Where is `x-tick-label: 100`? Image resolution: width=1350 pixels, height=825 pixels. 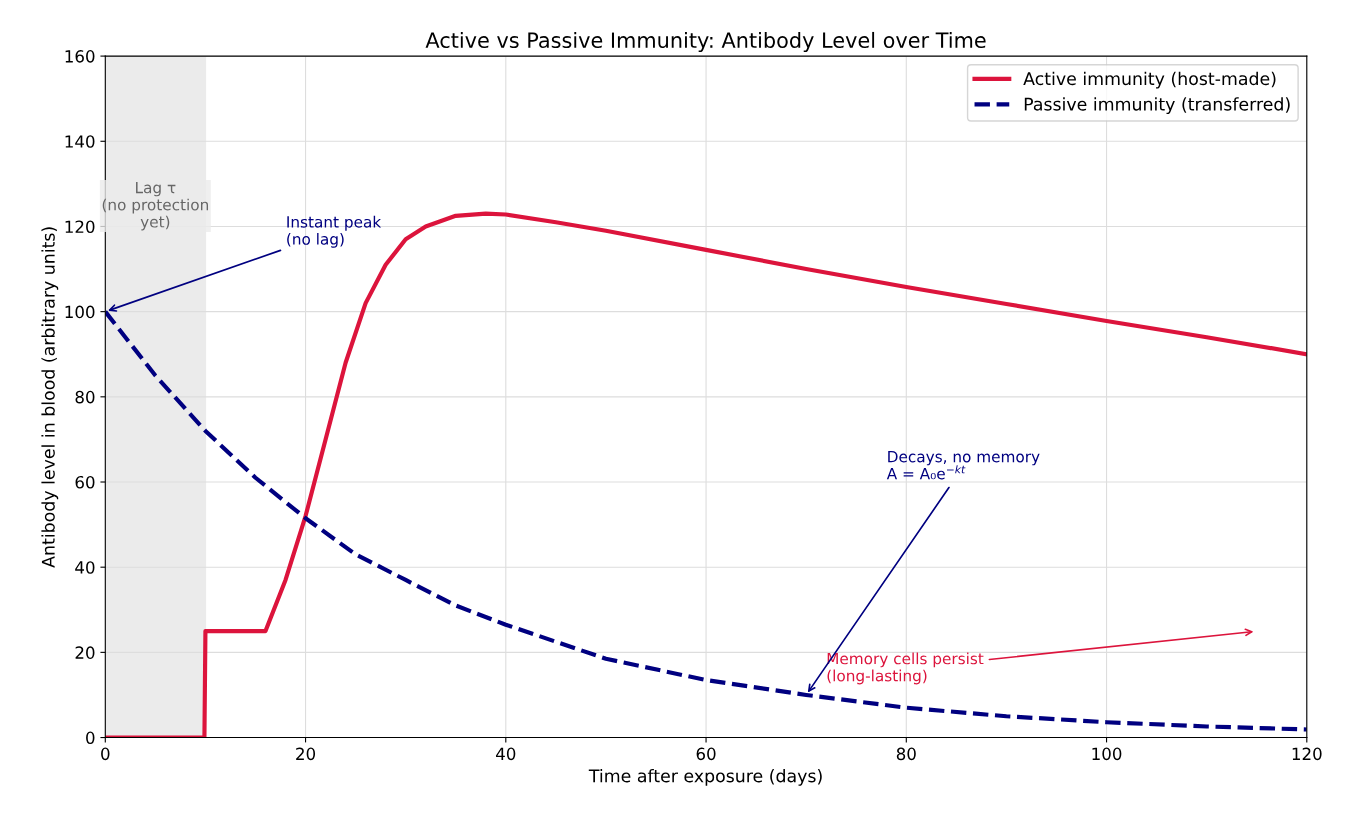
x-tick-label: 100 is located at coordinates (1107, 754).